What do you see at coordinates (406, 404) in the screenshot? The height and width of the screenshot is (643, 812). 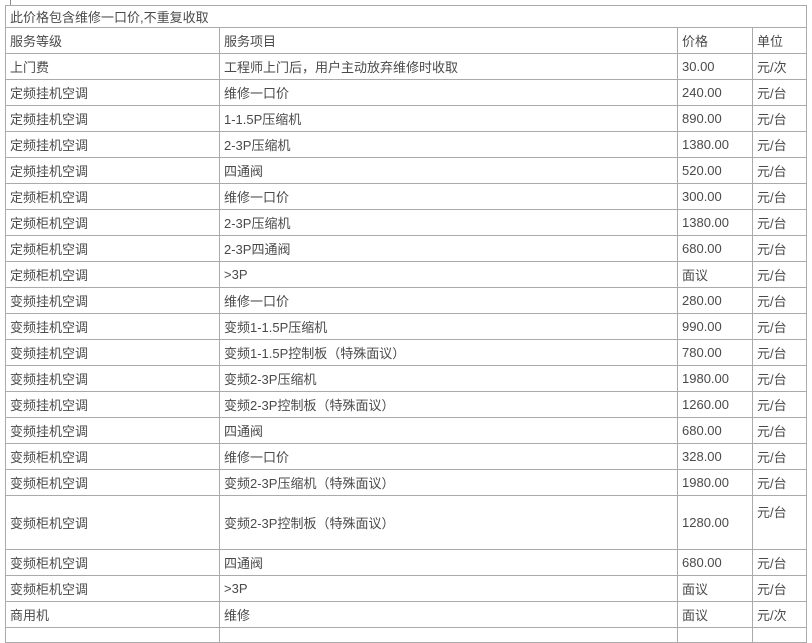 I see `table-row: 变频挂机空调 变频2-3P控制板（特殊面议） 1260.00 元/台` at bounding box center [406, 404].